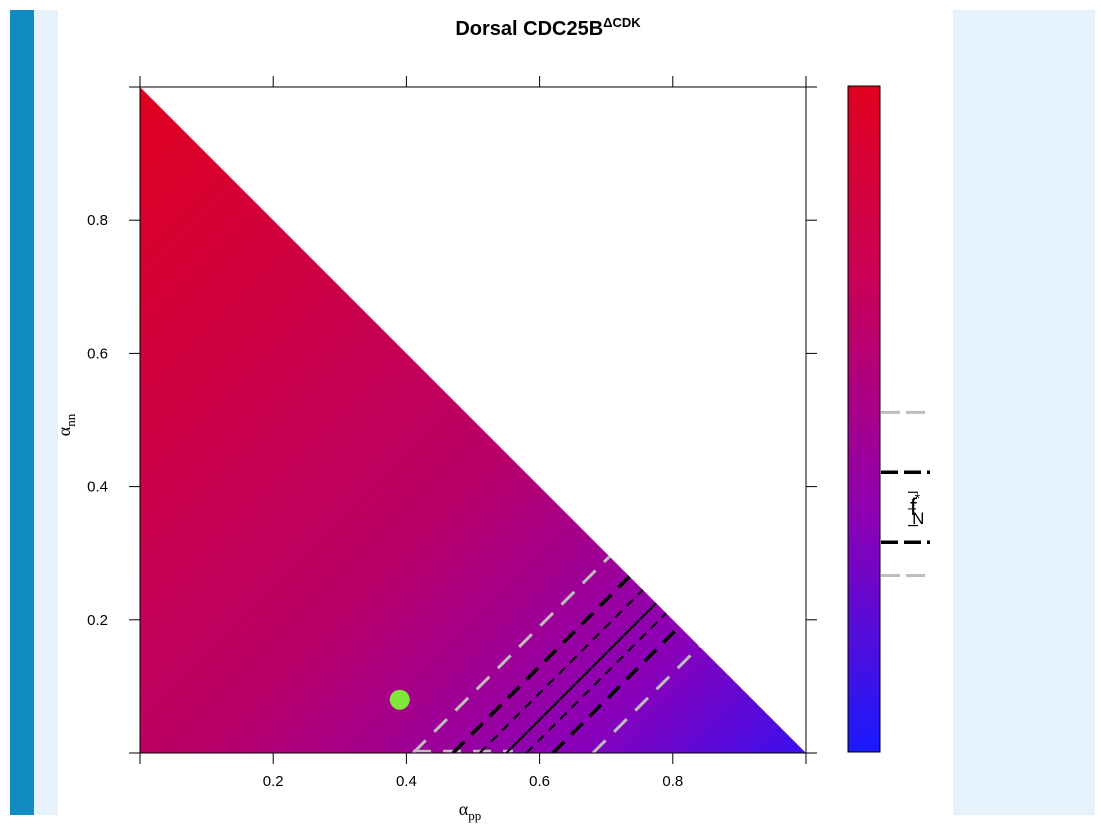 The image size is (1101, 825). I want to click on contour-black-thick-upper, so click(541, 664).